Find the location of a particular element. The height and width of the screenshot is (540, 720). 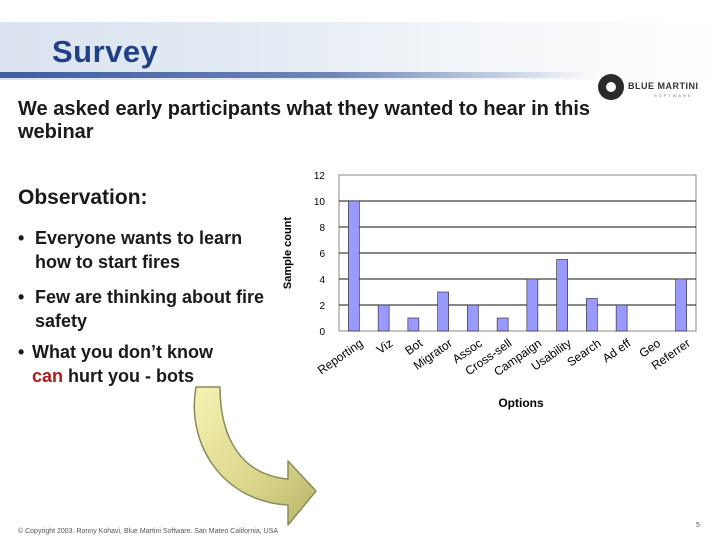

curved-arrow-icon is located at coordinates (255, 456).